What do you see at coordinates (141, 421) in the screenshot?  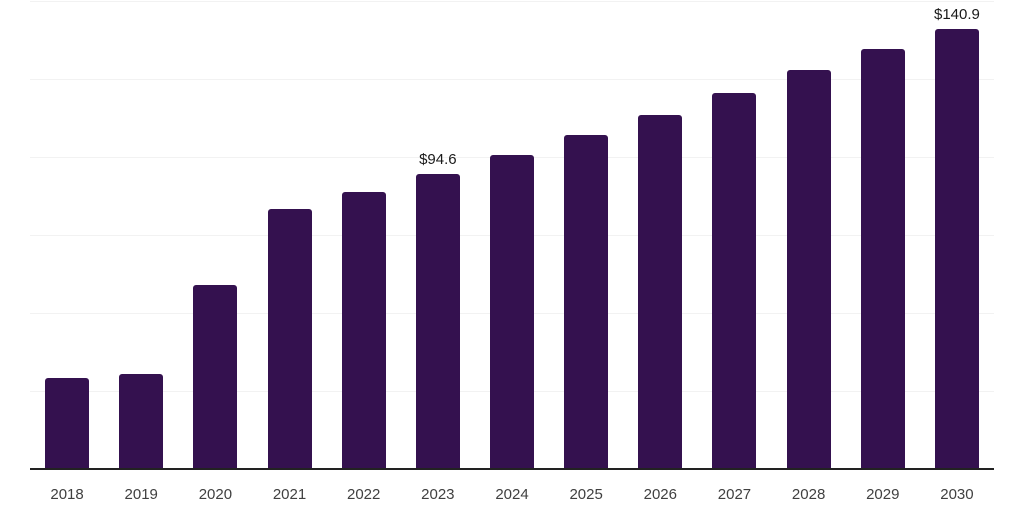 I see `bar-2019` at bounding box center [141, 421].